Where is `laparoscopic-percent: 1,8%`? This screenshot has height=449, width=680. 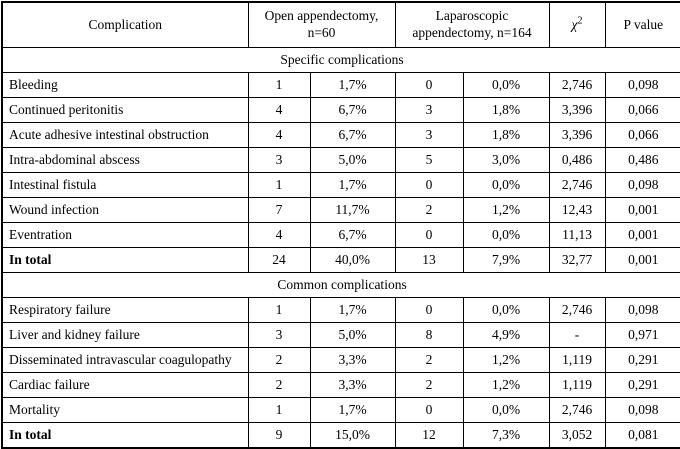
laparoscopic-percent: 1,8% is located at coordinates (506, 110).